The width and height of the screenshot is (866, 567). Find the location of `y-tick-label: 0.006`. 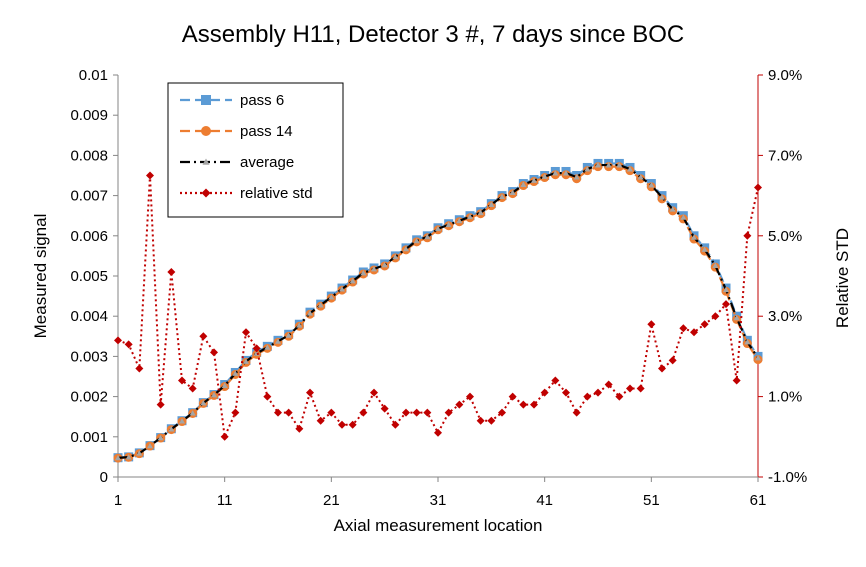

y-tick-label: 0.006 is located at coordinates (89, 236).